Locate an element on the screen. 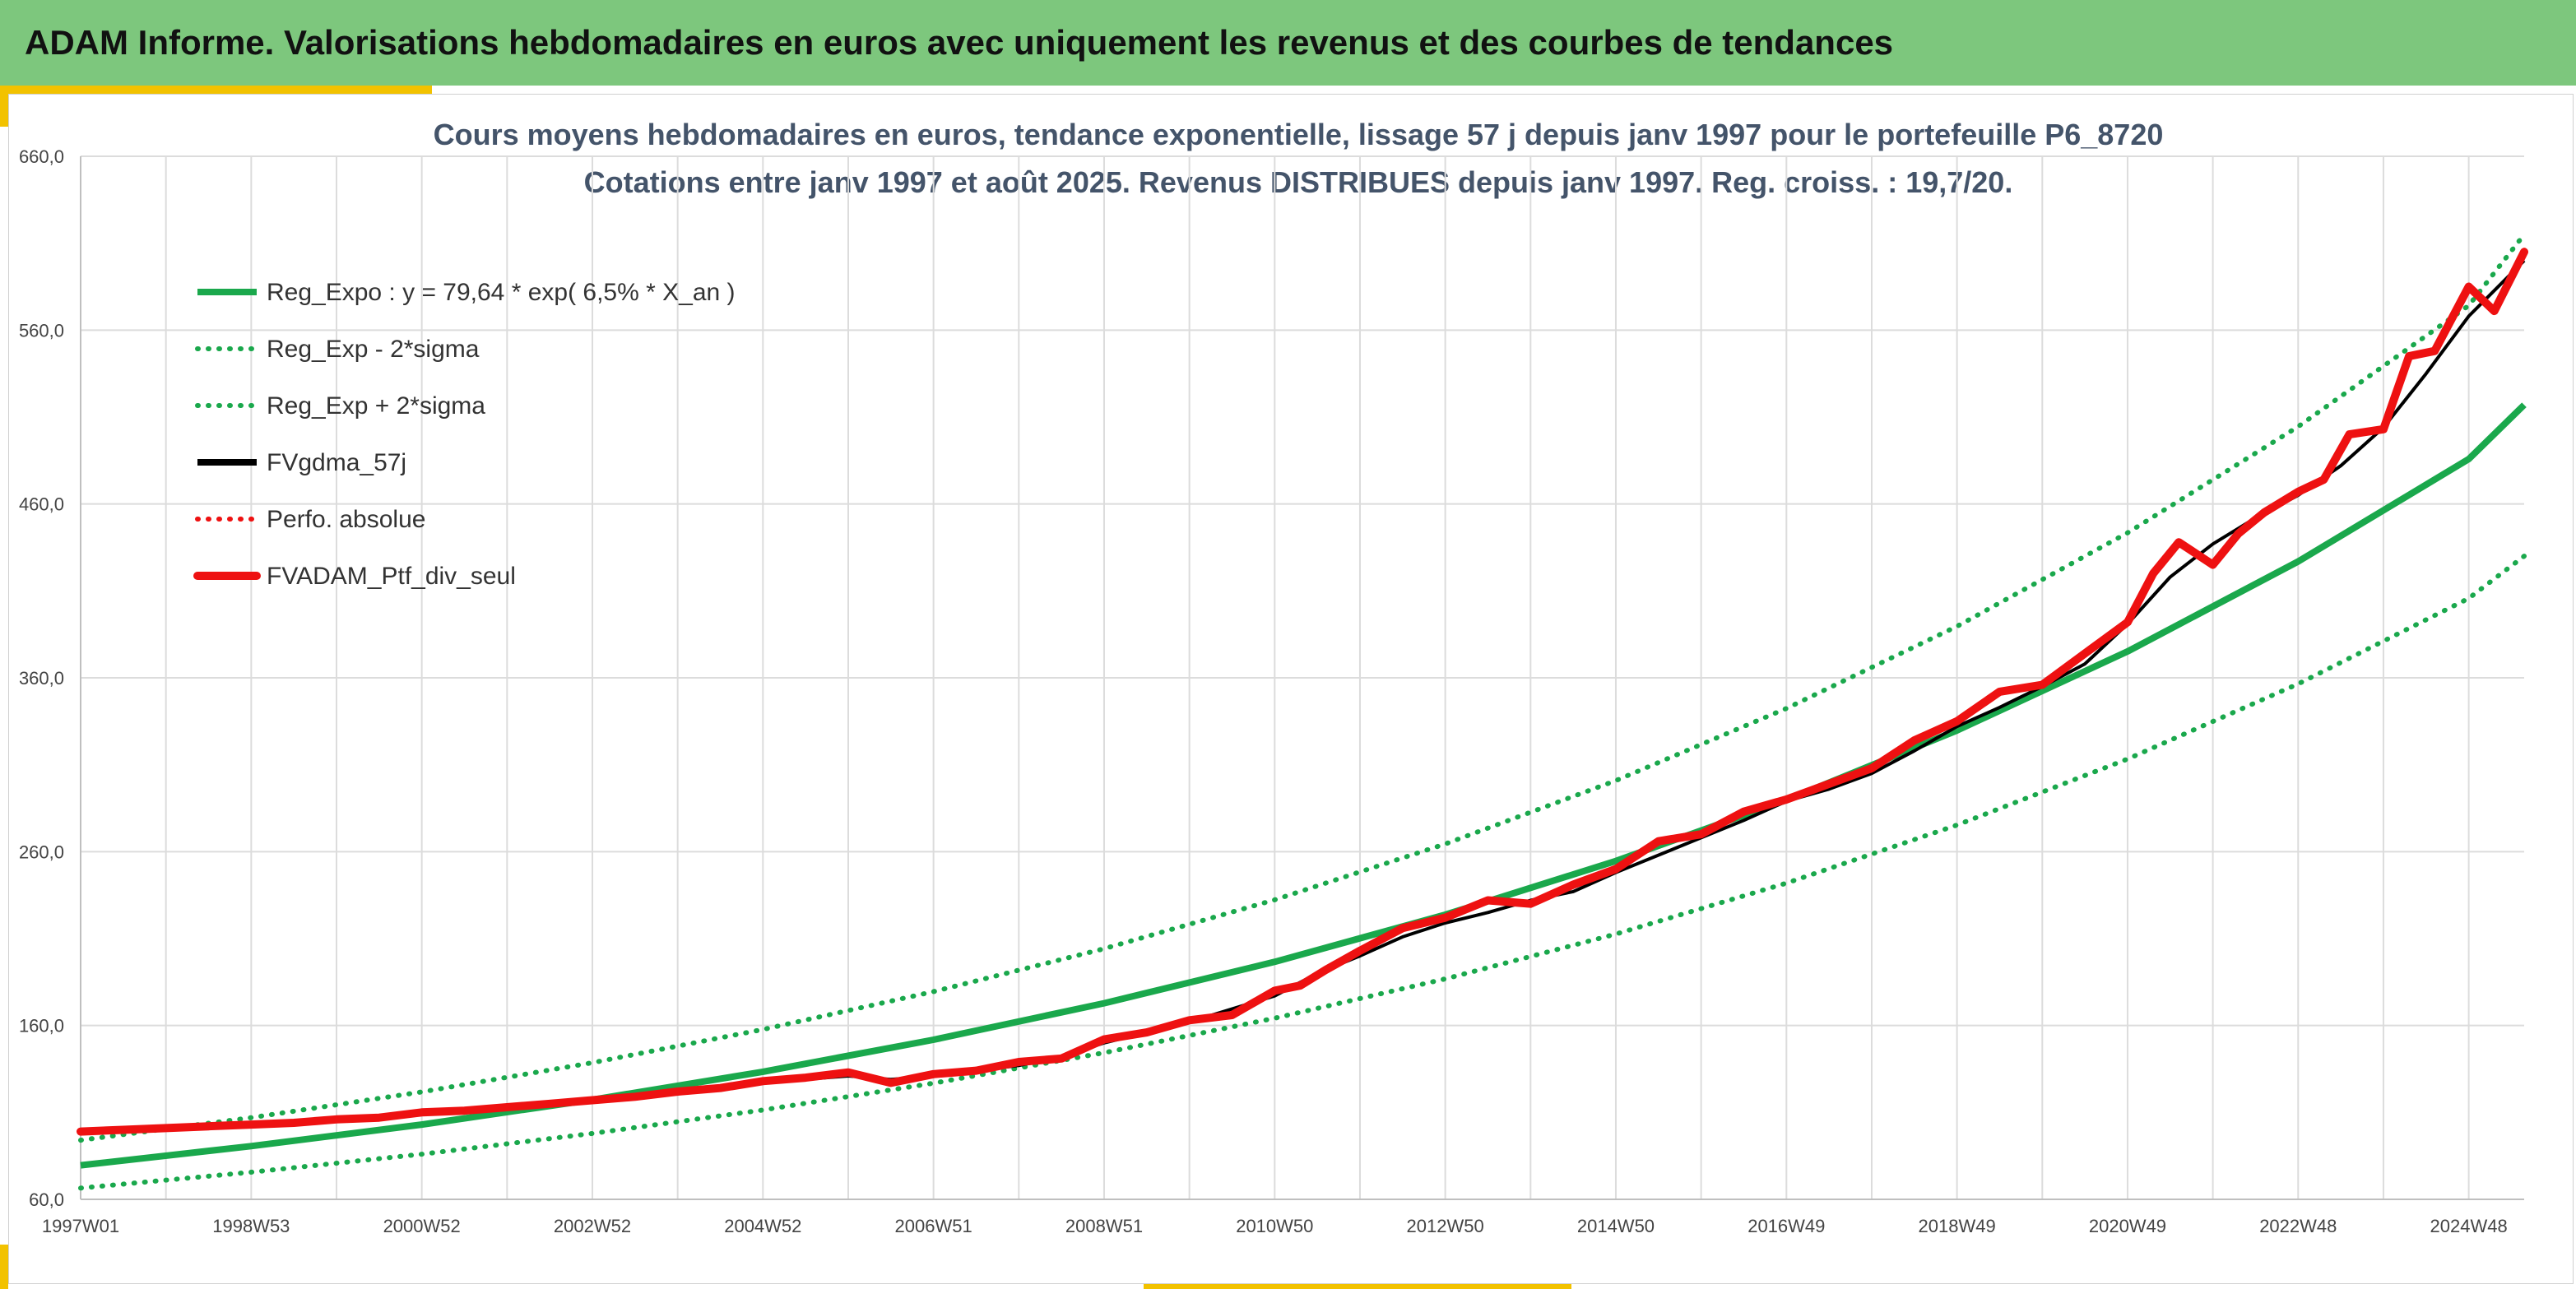  legend-label: Reg_Exp - 2*sigma is located at coordinates (373, 349).